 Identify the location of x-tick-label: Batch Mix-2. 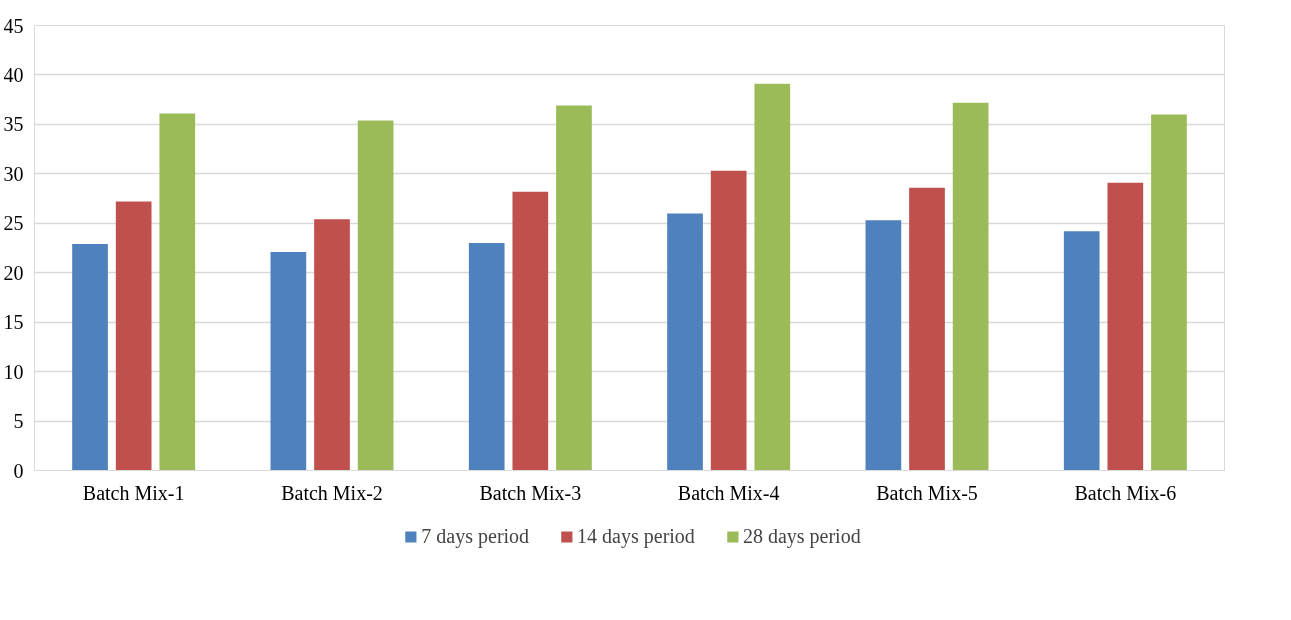
(332, 492).